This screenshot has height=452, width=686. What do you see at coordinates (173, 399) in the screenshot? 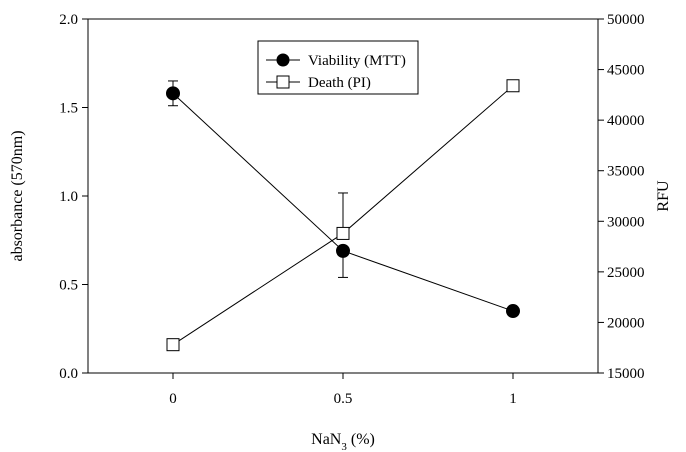
I see `x-tick-label: 0` at bounding box center [173, 399].